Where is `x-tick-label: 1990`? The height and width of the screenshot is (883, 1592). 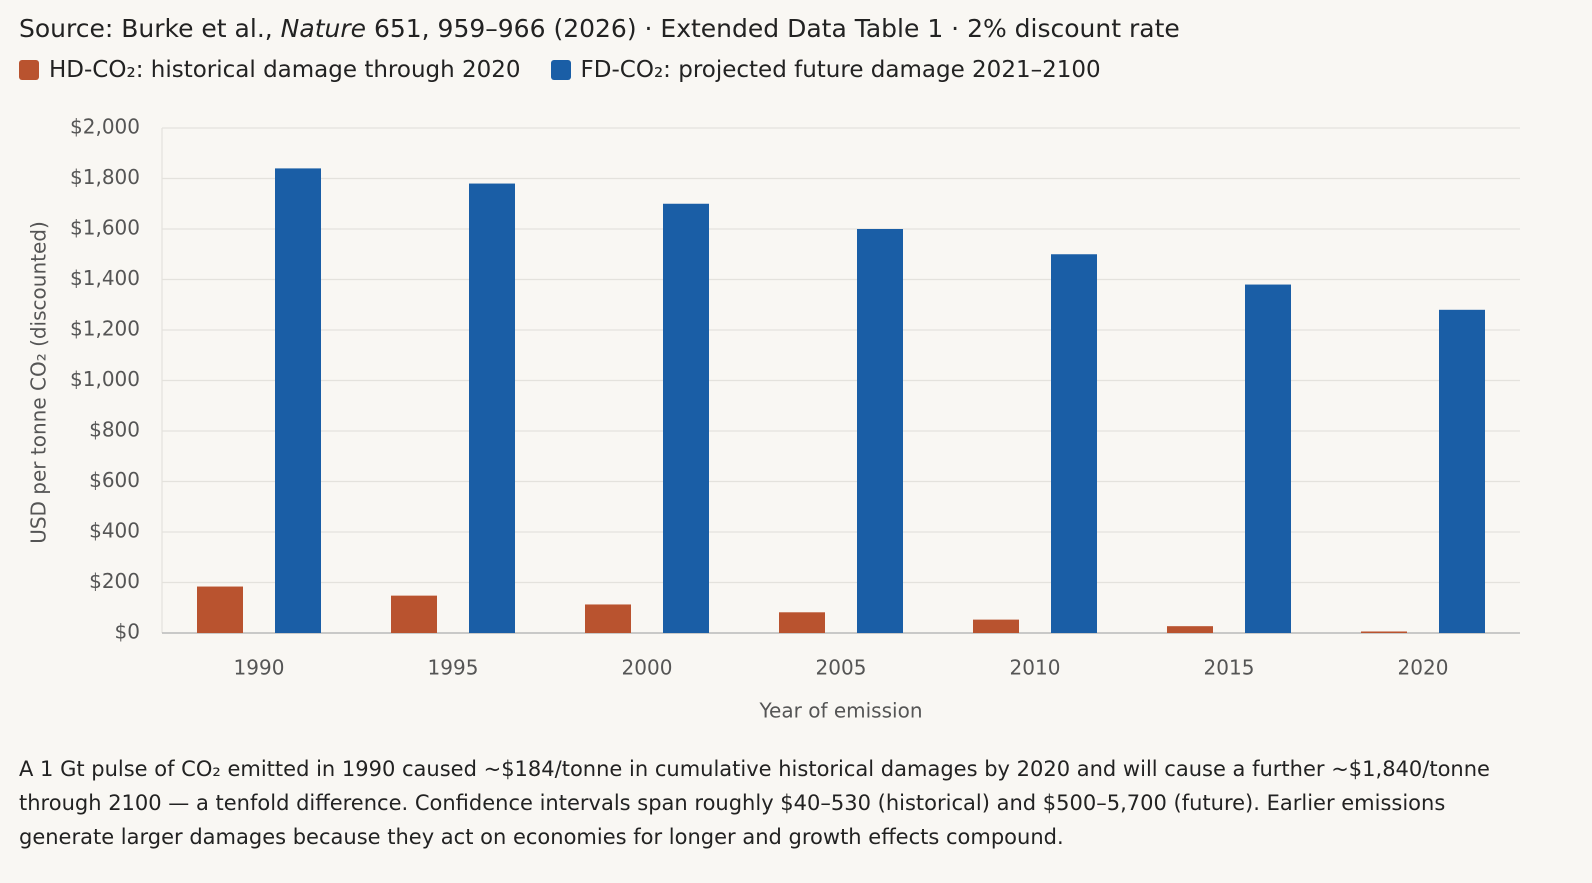
x-tick-label: 1990 is located at coordinates (259, 668).